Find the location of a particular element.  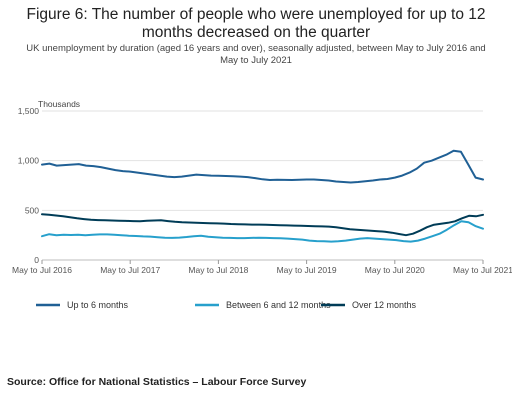

y-tick-label: 500 is located at coordinates (32, 210).